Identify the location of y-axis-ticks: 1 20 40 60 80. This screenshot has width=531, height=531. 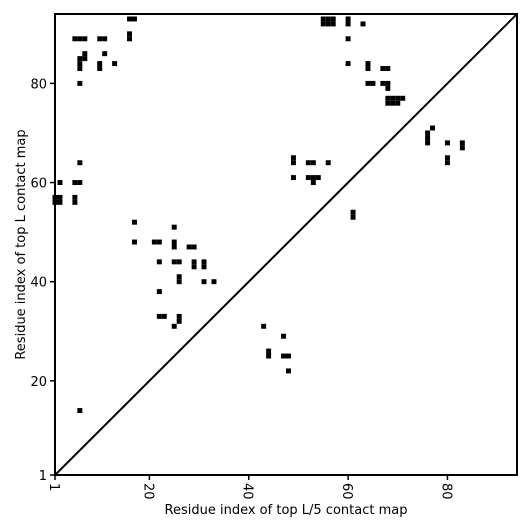
(42, 280).